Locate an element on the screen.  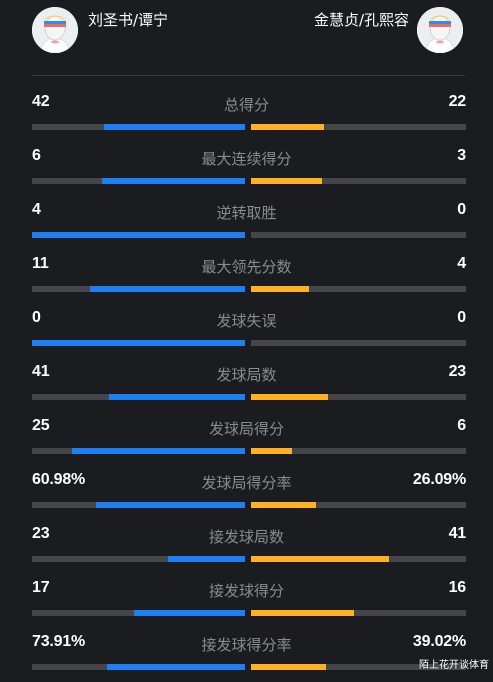
watermark: 陌上花开谈体育 is located at coordinates (454, 665).